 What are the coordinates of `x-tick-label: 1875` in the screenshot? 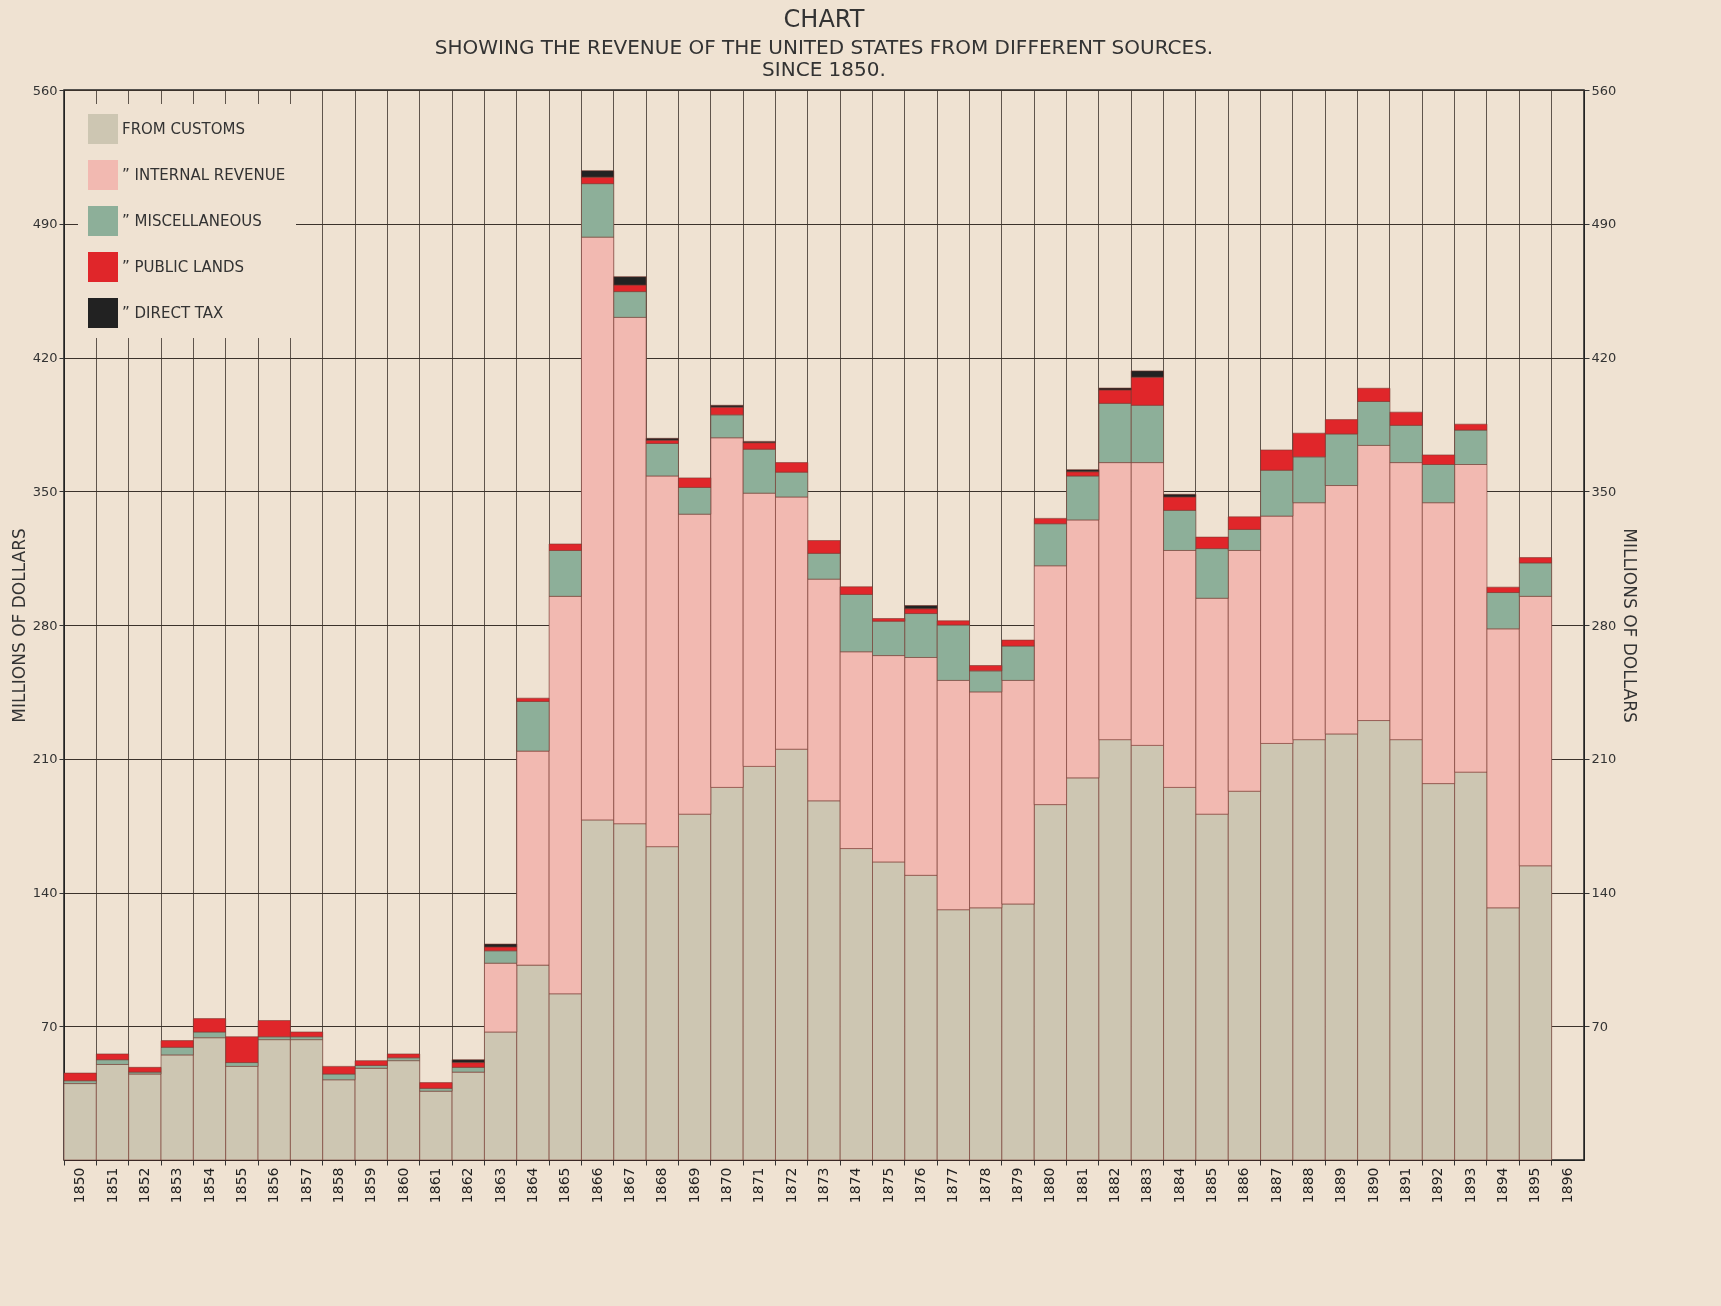 It's located at (887, 1185).